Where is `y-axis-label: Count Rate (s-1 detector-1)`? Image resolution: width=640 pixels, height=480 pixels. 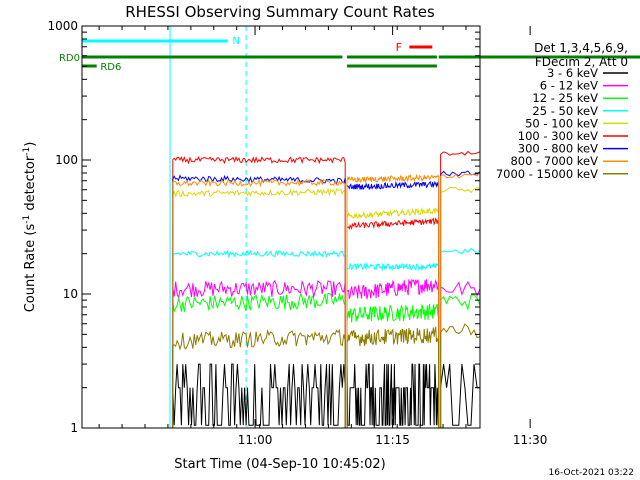
y-axis-label: Count Rate (s-1 detector-1) is located at coordinates (30, 227).